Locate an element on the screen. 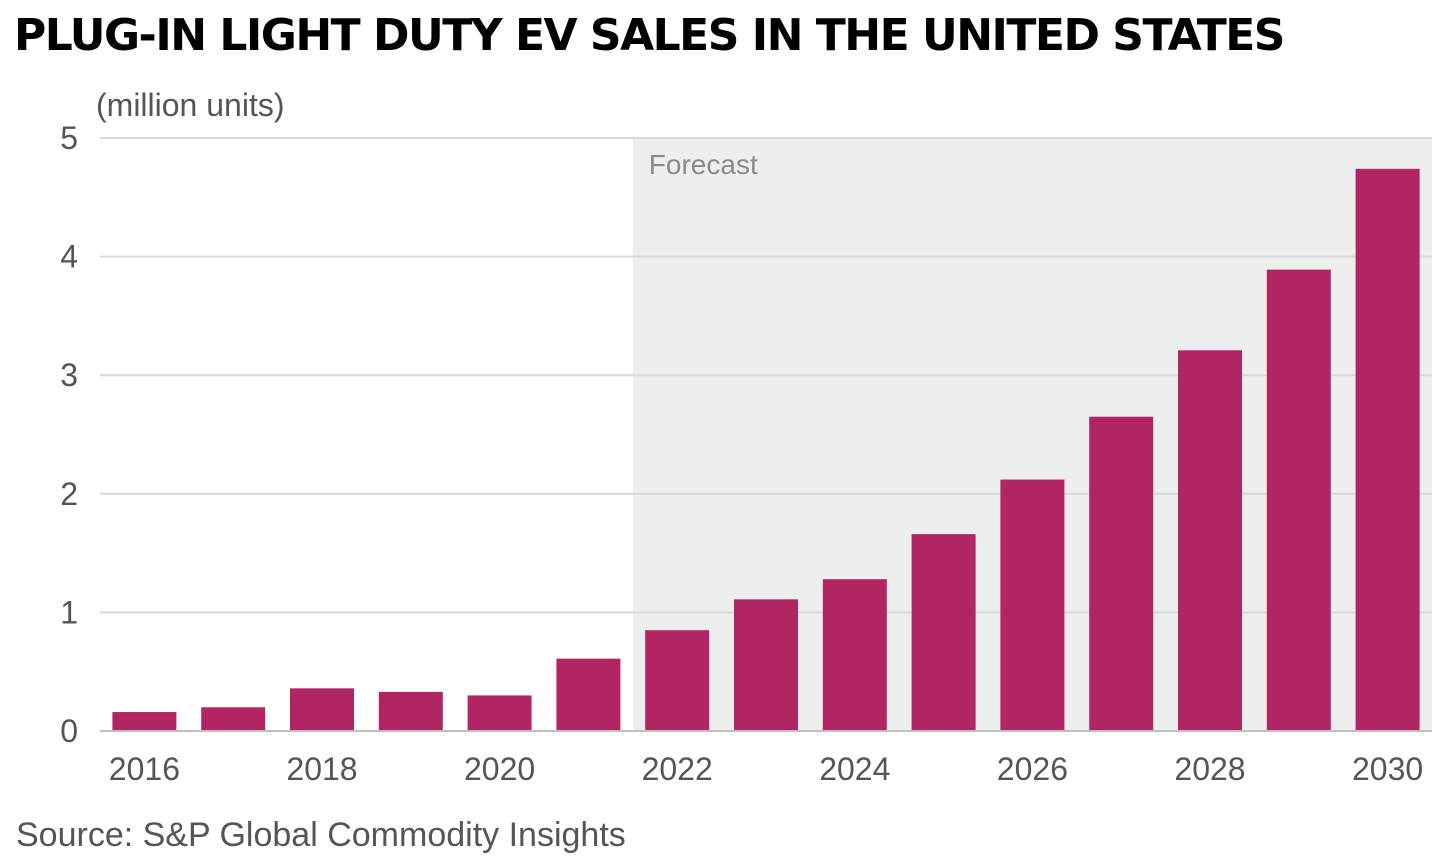 The image size is (1456, 868). y-axis-label: (million units) is located at coordinates (190, 105).